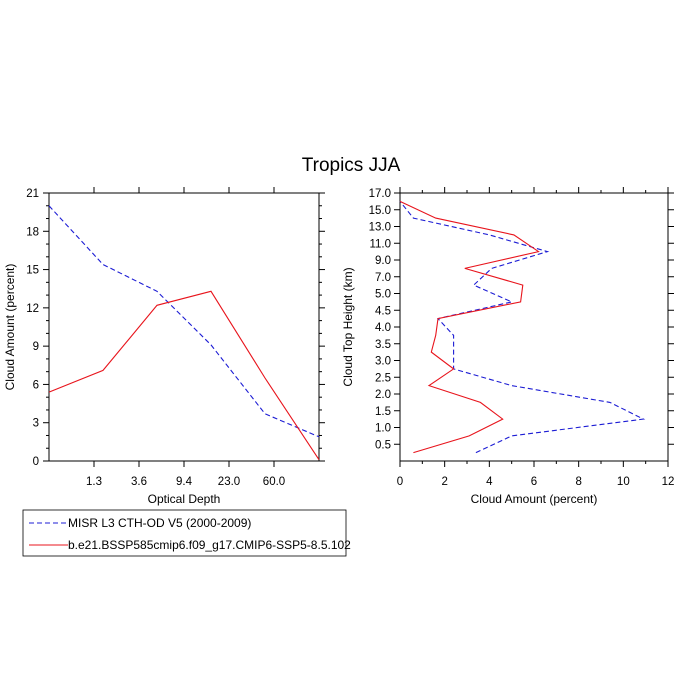  Describe the element at coordinates (36, 385) in the screenshot. I see `left-y-tick-label: 6` at that location.